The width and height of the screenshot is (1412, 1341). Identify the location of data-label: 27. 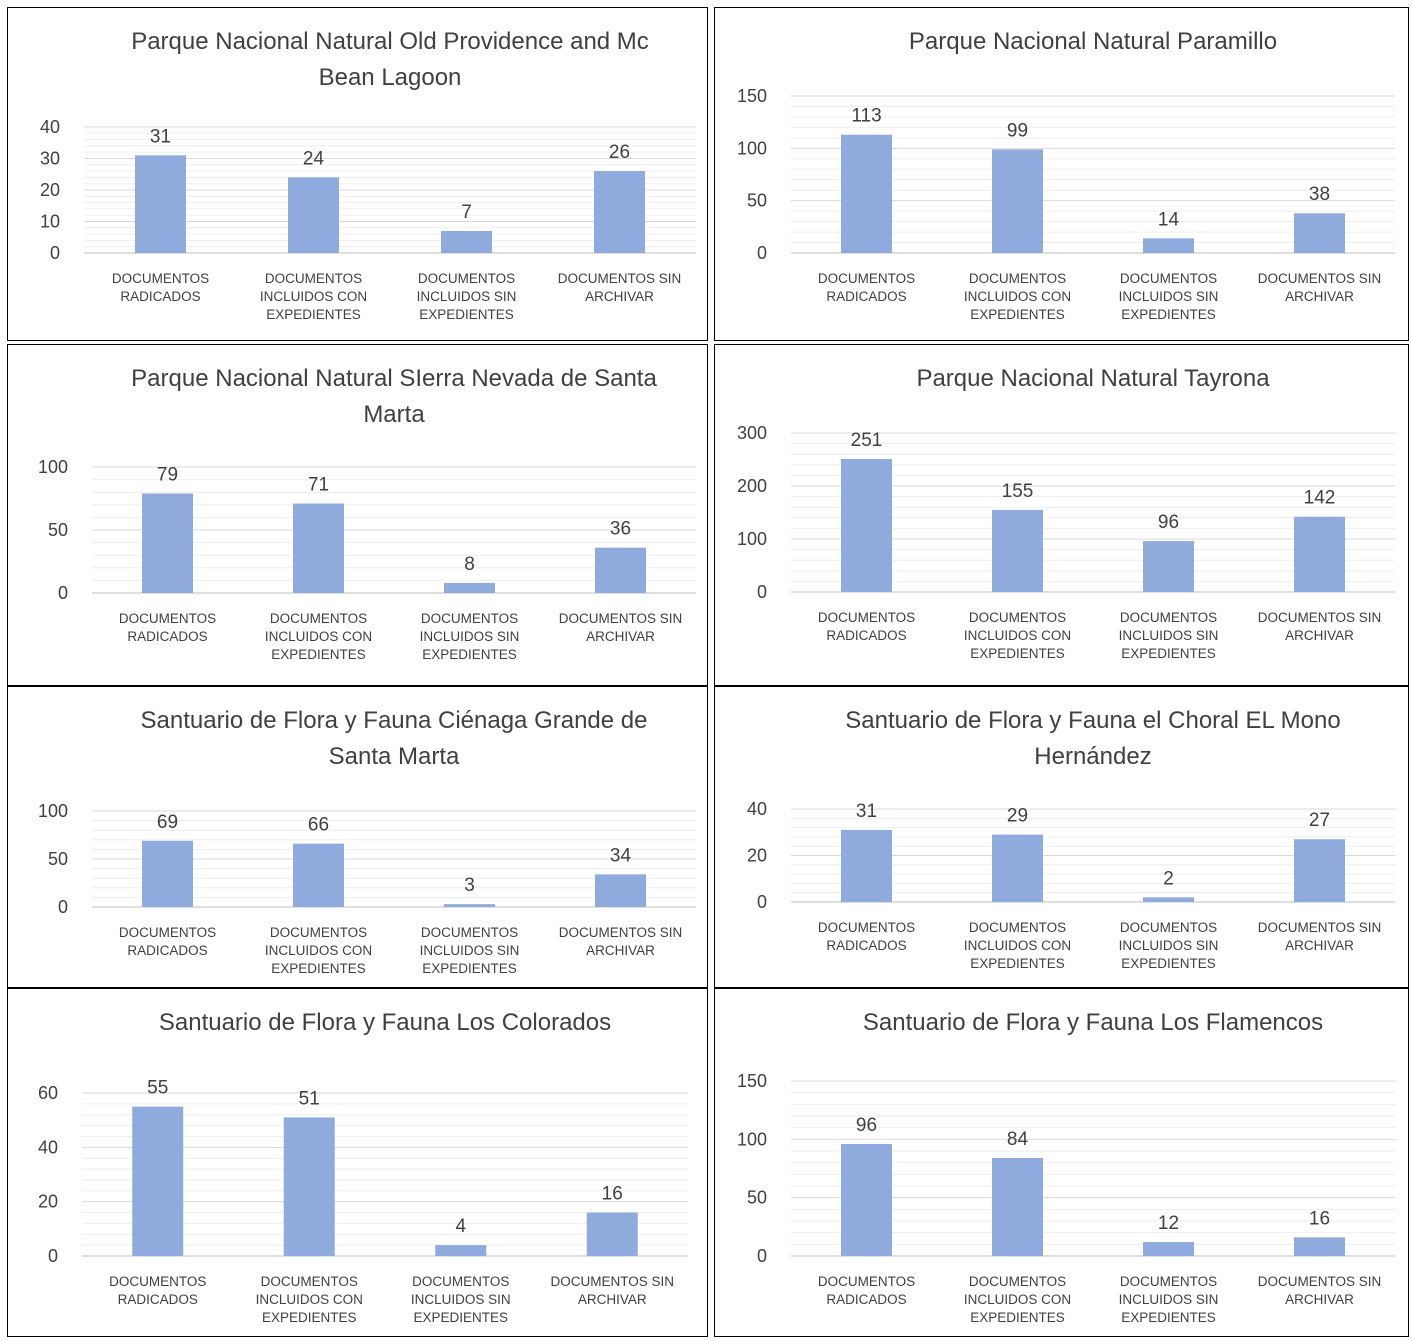
(1319, 820).